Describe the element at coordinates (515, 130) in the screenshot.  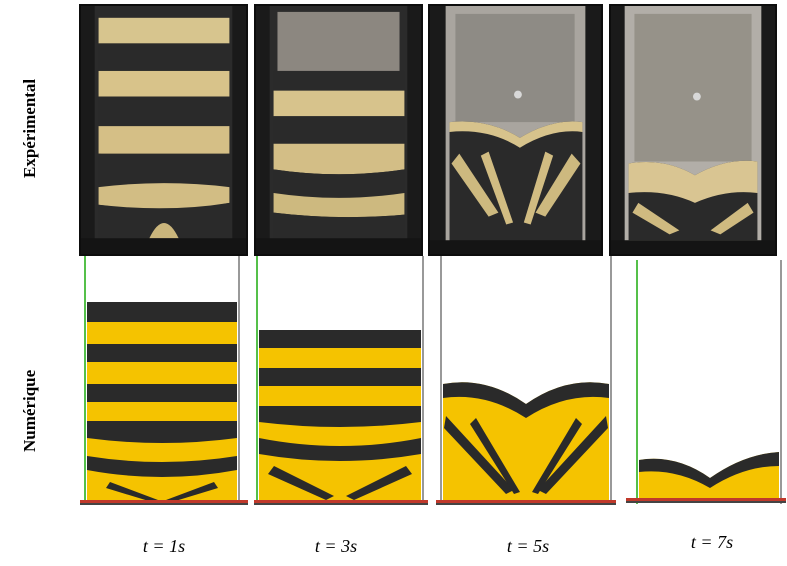
I see `experimental-photo-t5` at that location.